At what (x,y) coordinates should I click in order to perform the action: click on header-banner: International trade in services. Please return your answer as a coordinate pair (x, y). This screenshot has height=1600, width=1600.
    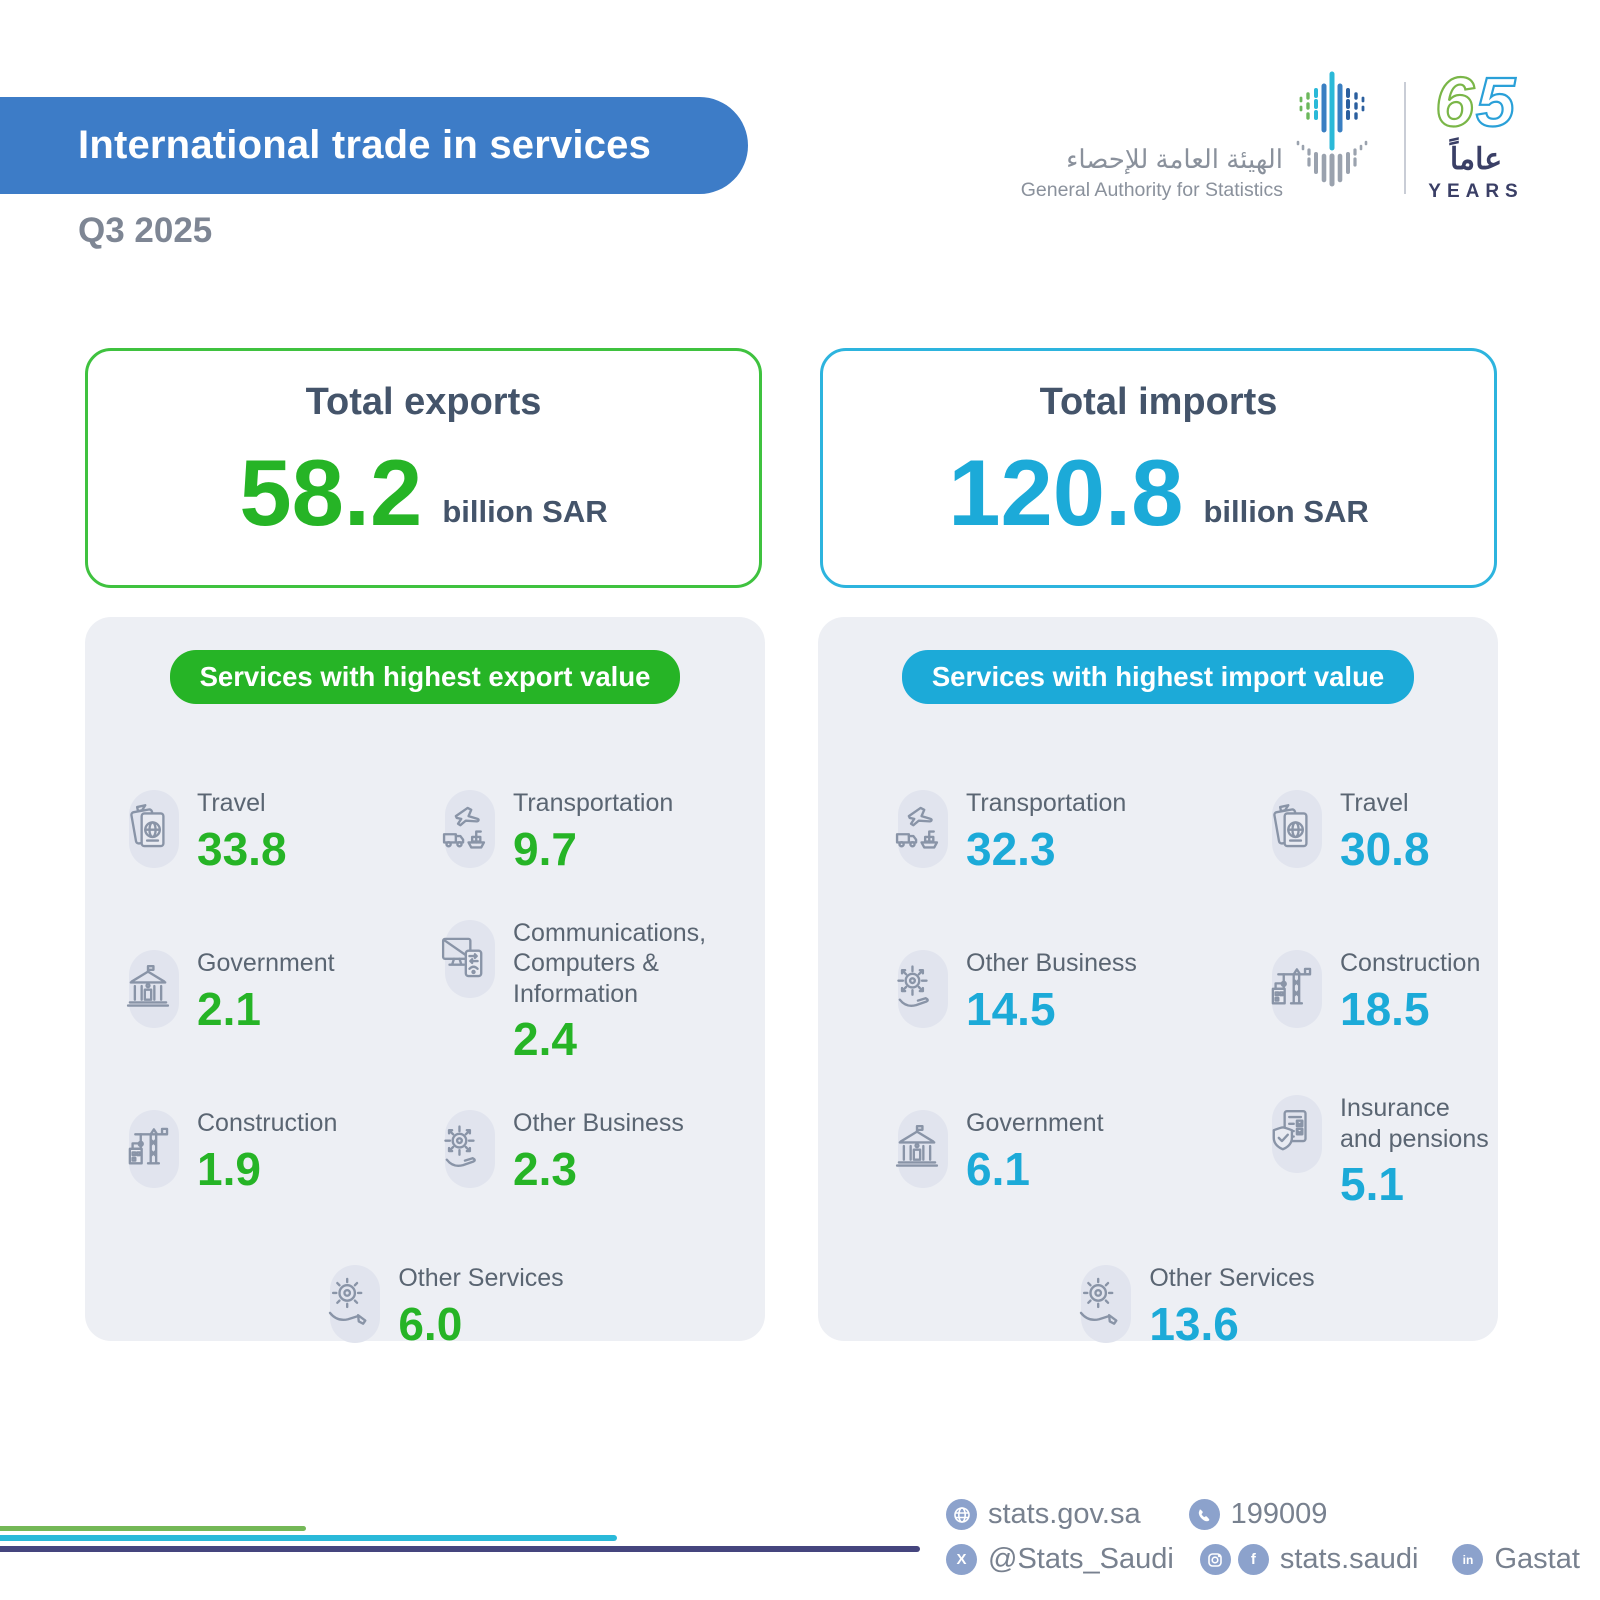
    Looking at the image, I should click on (374, 145).